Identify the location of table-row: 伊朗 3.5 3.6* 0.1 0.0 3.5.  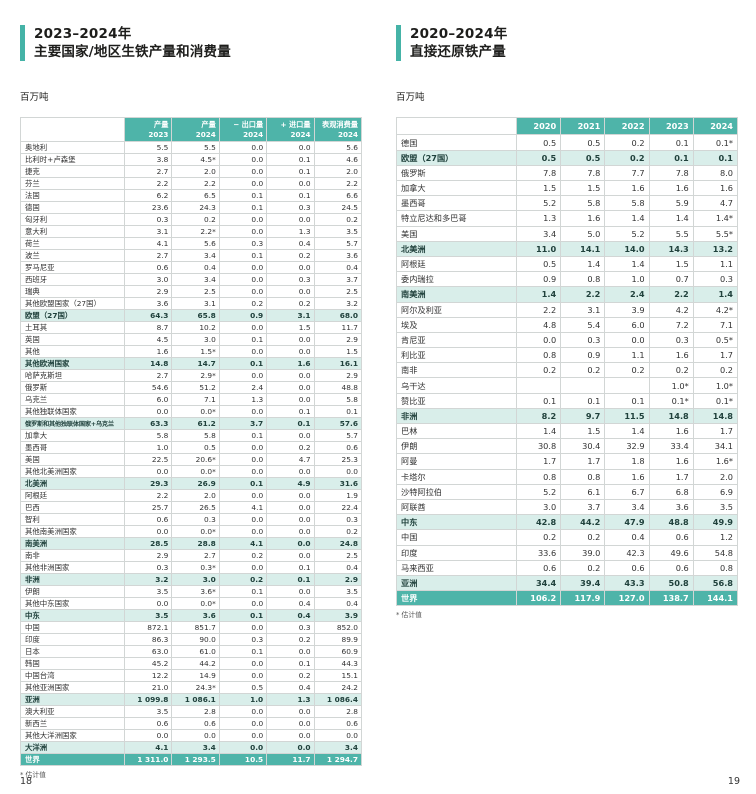
(191, 591).